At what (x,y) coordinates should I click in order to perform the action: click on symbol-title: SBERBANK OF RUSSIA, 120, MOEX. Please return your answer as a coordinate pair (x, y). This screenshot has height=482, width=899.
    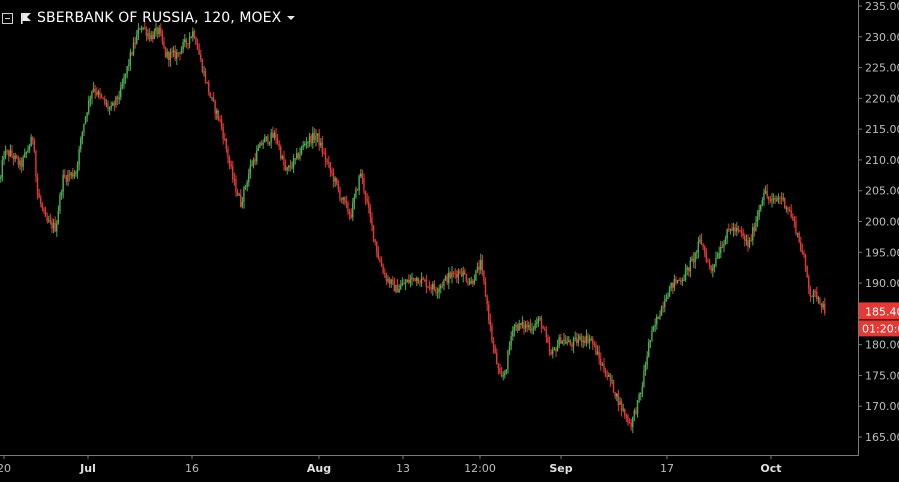
    Looking at the image, I should click on (159, 18).